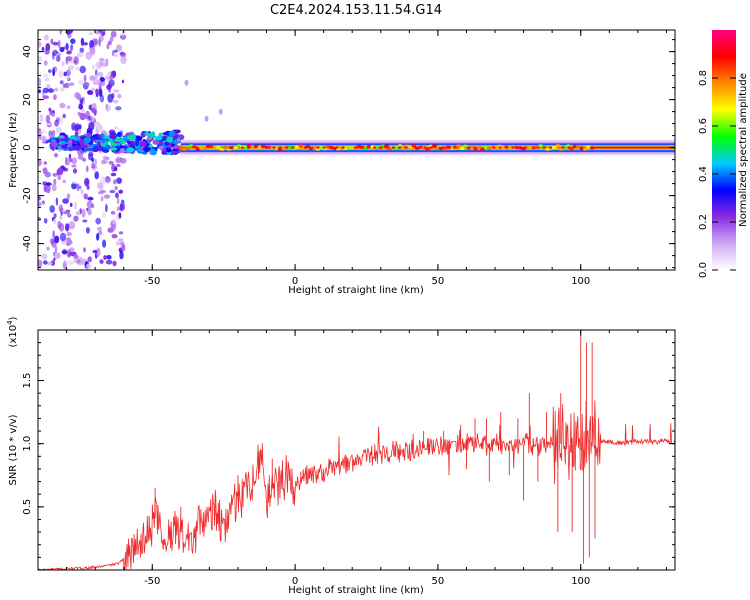 The width and height of the screenshot is (750, 600). I want to click on x-tick-label: 0, so click(295, 581).